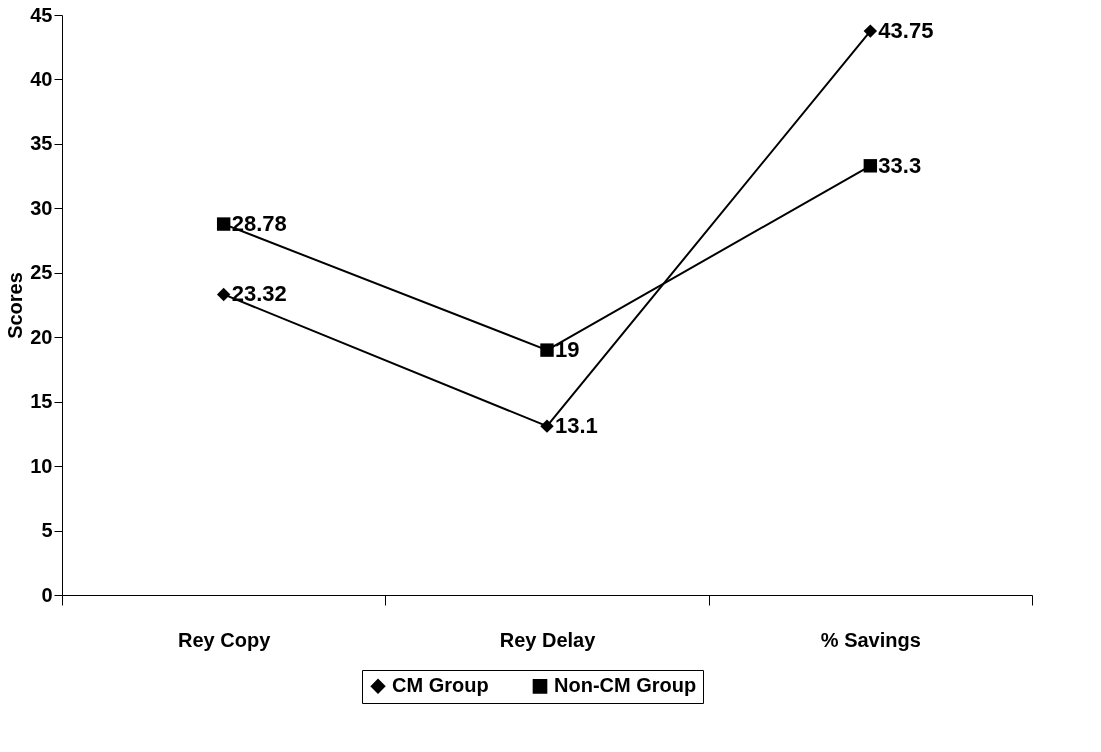 The image size is (1101, 752). What do you see at coordinates (47, 594) in the screenshot?
I see `y-tick-label: 0` at bounding box center [47, 594].